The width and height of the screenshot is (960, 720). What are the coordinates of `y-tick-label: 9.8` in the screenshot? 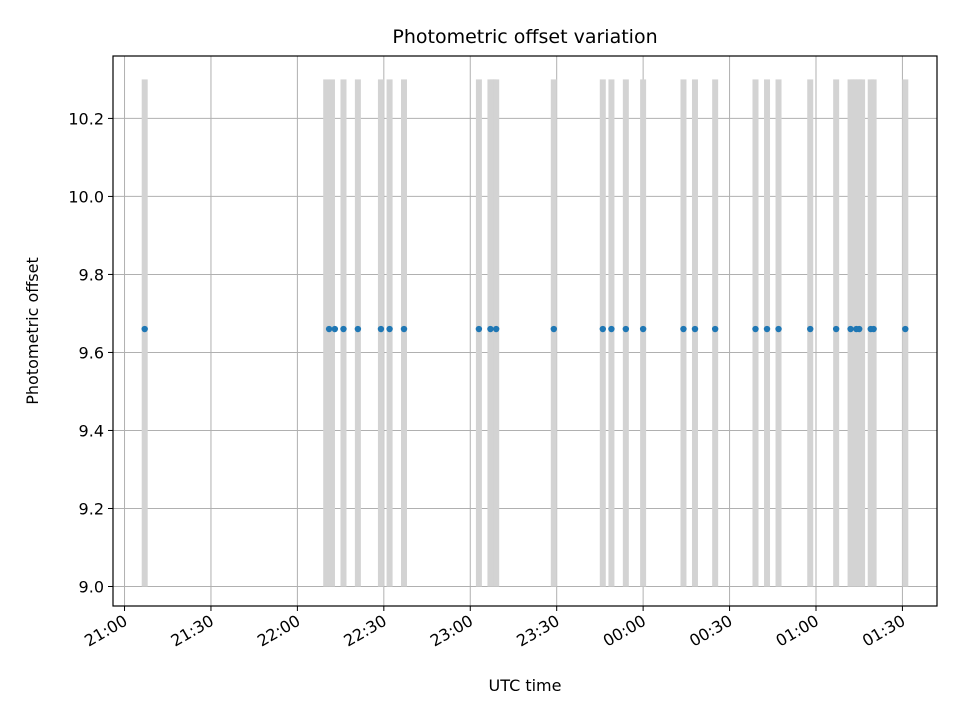 It's located at (91, 274).